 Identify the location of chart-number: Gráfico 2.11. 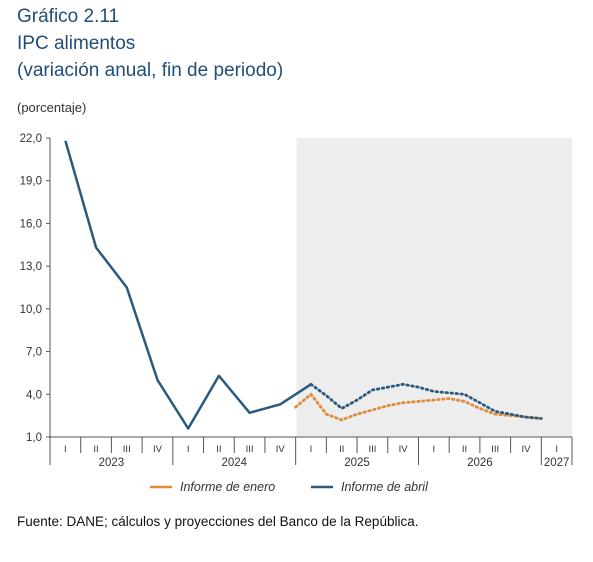
(68, 16).